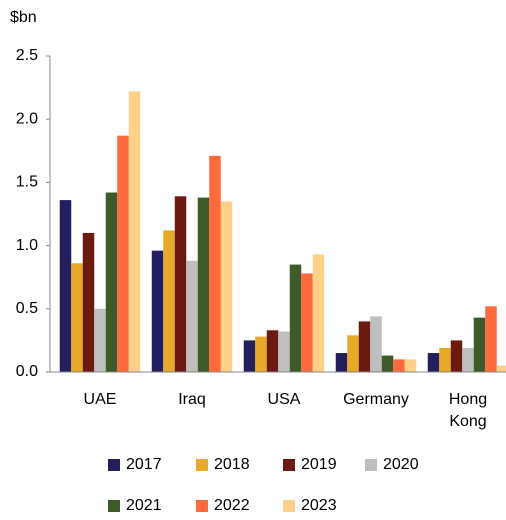  I want to click on y-tick-label: 2.0, so click(27, 118).